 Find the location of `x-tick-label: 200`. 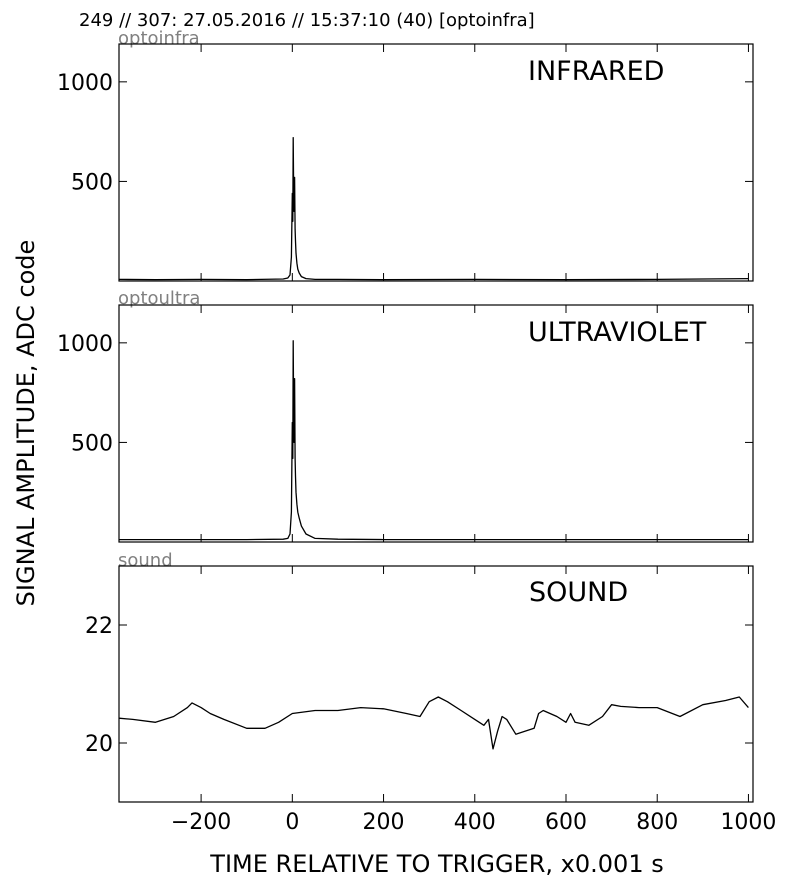

x-tick-label: 200 is located at coordinates (384, 822).